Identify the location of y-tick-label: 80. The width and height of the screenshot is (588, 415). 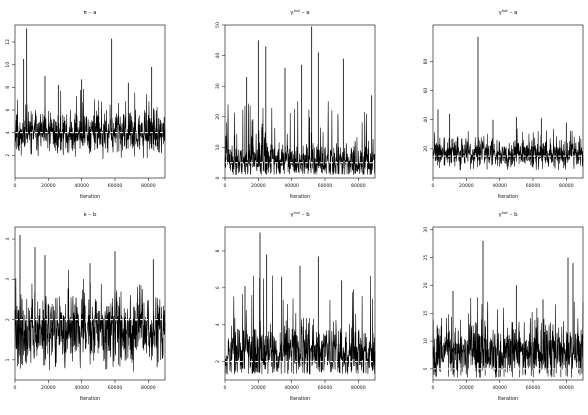
(426, 61).